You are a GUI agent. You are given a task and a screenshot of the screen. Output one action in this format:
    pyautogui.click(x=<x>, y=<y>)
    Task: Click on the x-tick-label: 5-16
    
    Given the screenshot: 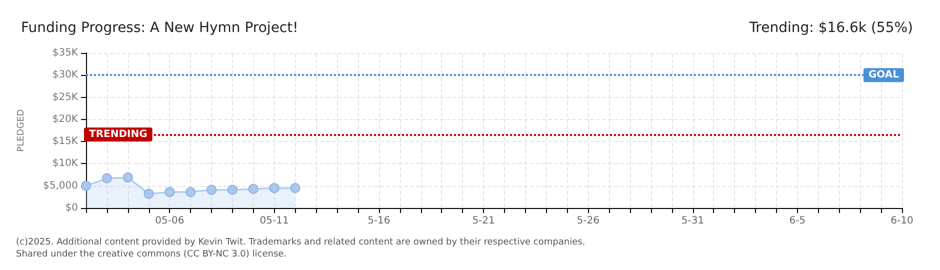 What is the action you would take?
    pyautogui.click(x=379, y=221)
    